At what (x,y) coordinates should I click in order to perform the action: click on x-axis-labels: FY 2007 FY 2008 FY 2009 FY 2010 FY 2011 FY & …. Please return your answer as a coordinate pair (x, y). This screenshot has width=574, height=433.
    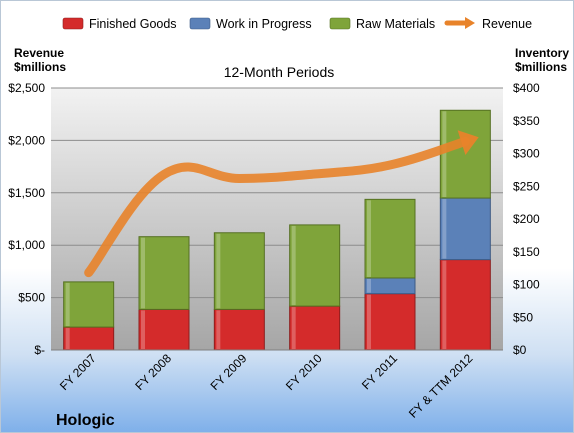
    Looking at the image, I should click on (266, 386).